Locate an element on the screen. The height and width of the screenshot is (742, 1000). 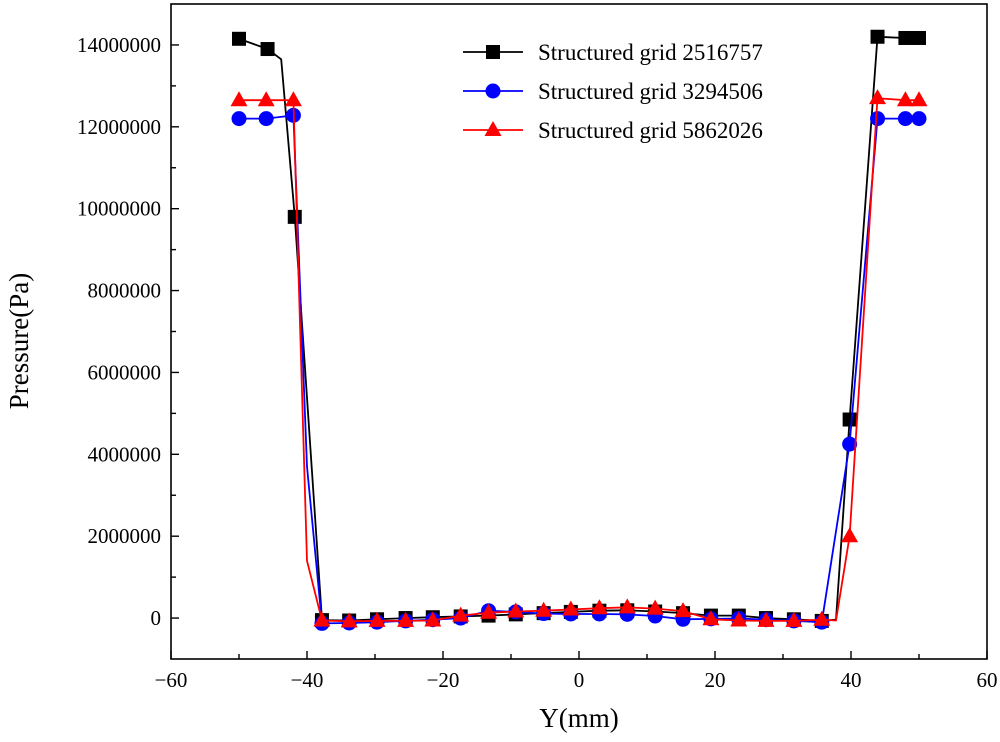
x-tick-label: −40 is located at coordinates (307, 680).